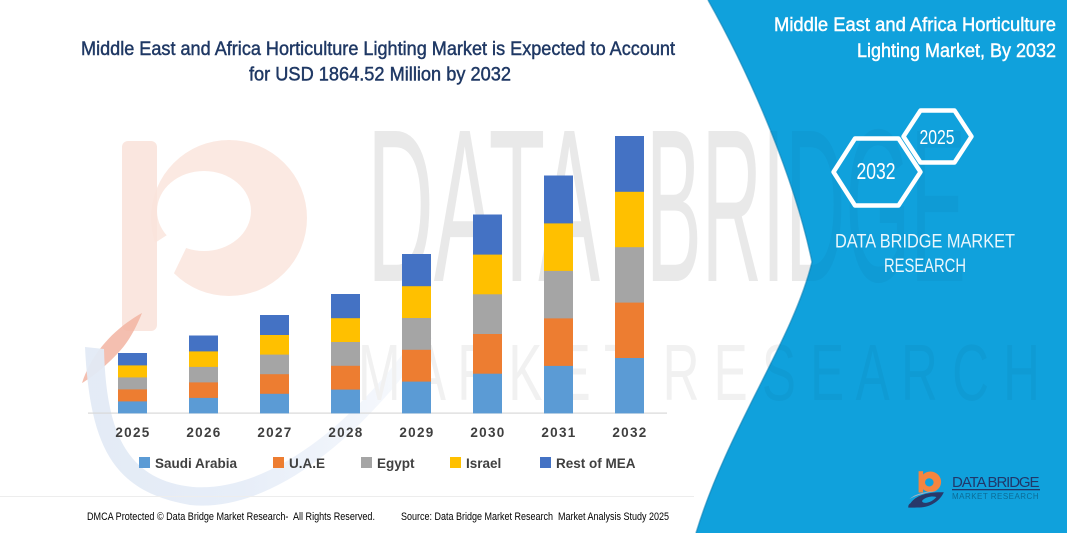 Image resolution: width=1067 pixels, height=538 pixels. What do you see at coordinates (596, 463) in the screenshot?
I see `svg-text: Rest of MEA` at bounding box center [596, 463].